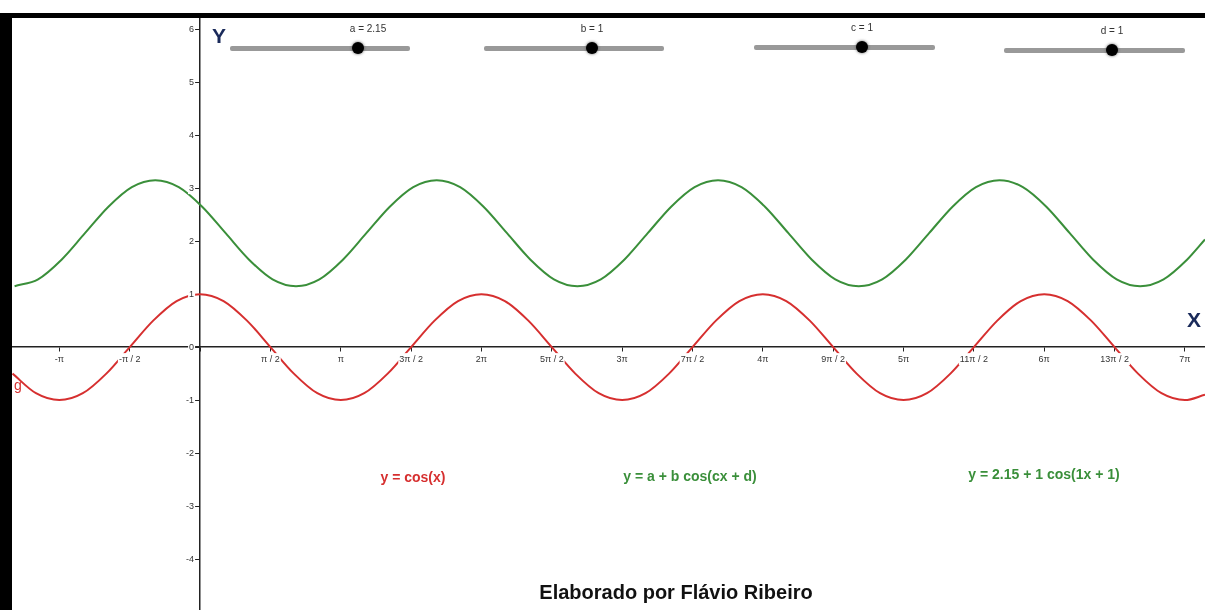  What do you see at coordinates (413, 477) in the screenshot?
I see `annotation: y = cos(x)` at bounding box center [413, 477].